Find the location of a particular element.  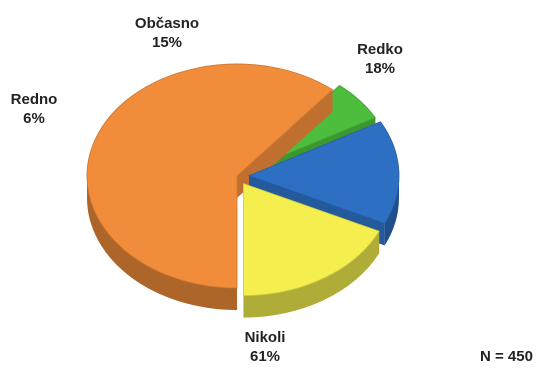

slice-label-nikoli: Nikoli 61% is located at coordinates (265, 347).